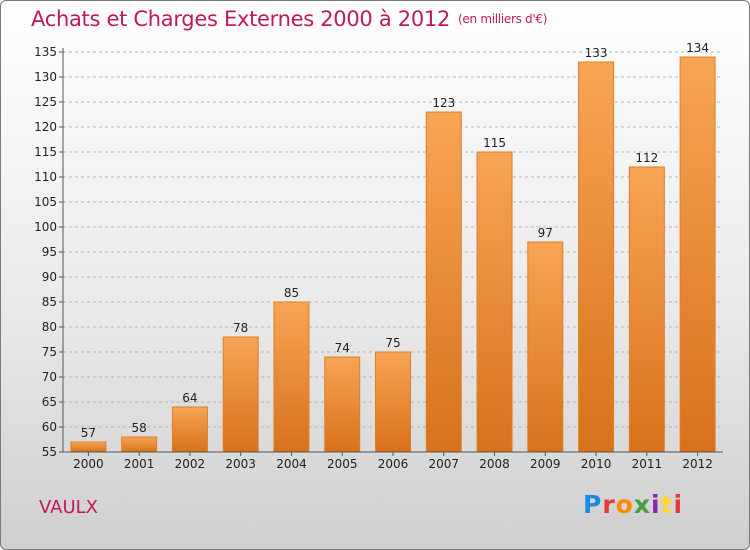 The width and height of the screenshot is (750, 550). I want to click on y-tick-label: 85, so click(49, 302).